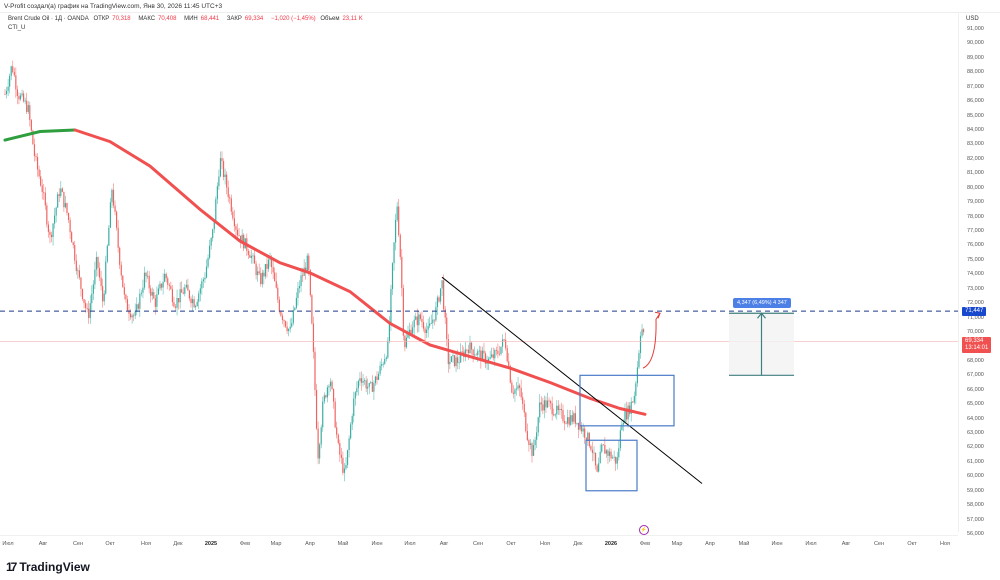 The height and width of the screenshot is (580, 1000). Describe the element at coordinates (975, 389) in the screenshot. I see `price-tick: 66,000` at that location.